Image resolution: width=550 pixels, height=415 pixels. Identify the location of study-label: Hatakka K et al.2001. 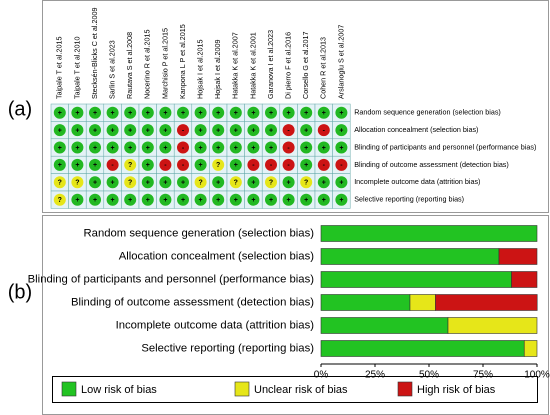
(252, 65).